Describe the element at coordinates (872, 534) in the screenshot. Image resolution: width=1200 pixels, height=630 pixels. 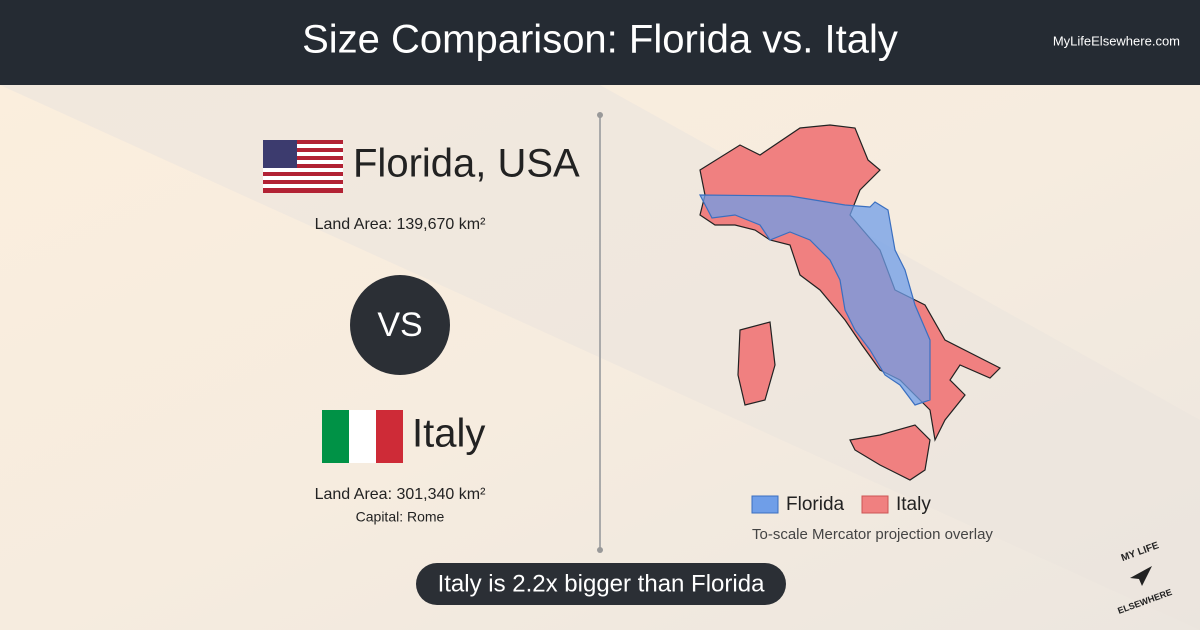
I see `map-caption: To-scale Mercator projection overlay` at that location.